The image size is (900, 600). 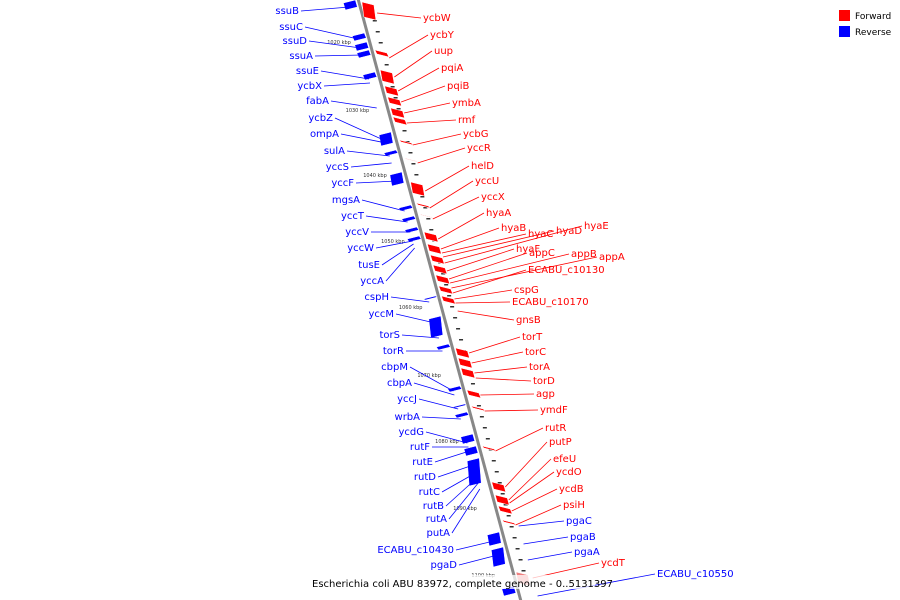 What do you see at coordinates (571, 489) in the screenshot?
I see `gene-label-ycdB: ycdB` at bounding box center [571, 489].